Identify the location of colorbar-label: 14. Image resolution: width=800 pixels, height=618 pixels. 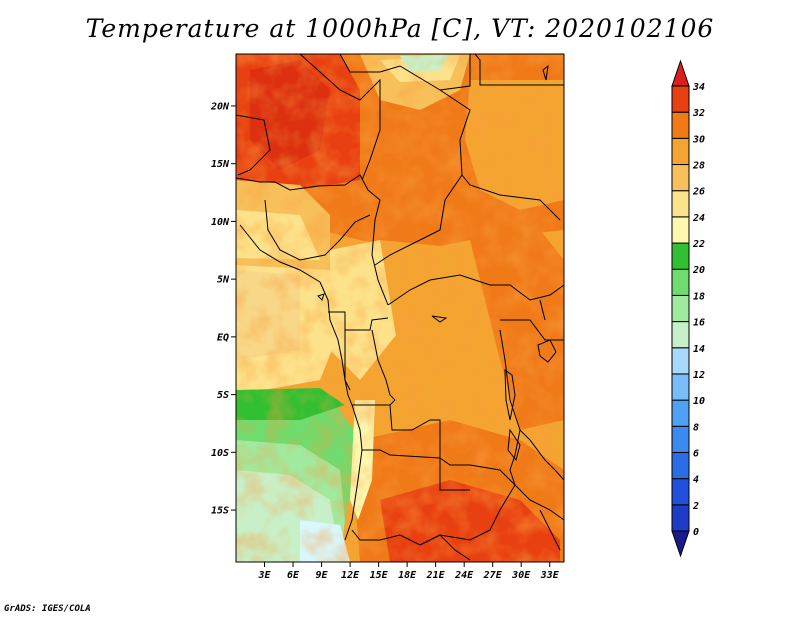
(699, 349).